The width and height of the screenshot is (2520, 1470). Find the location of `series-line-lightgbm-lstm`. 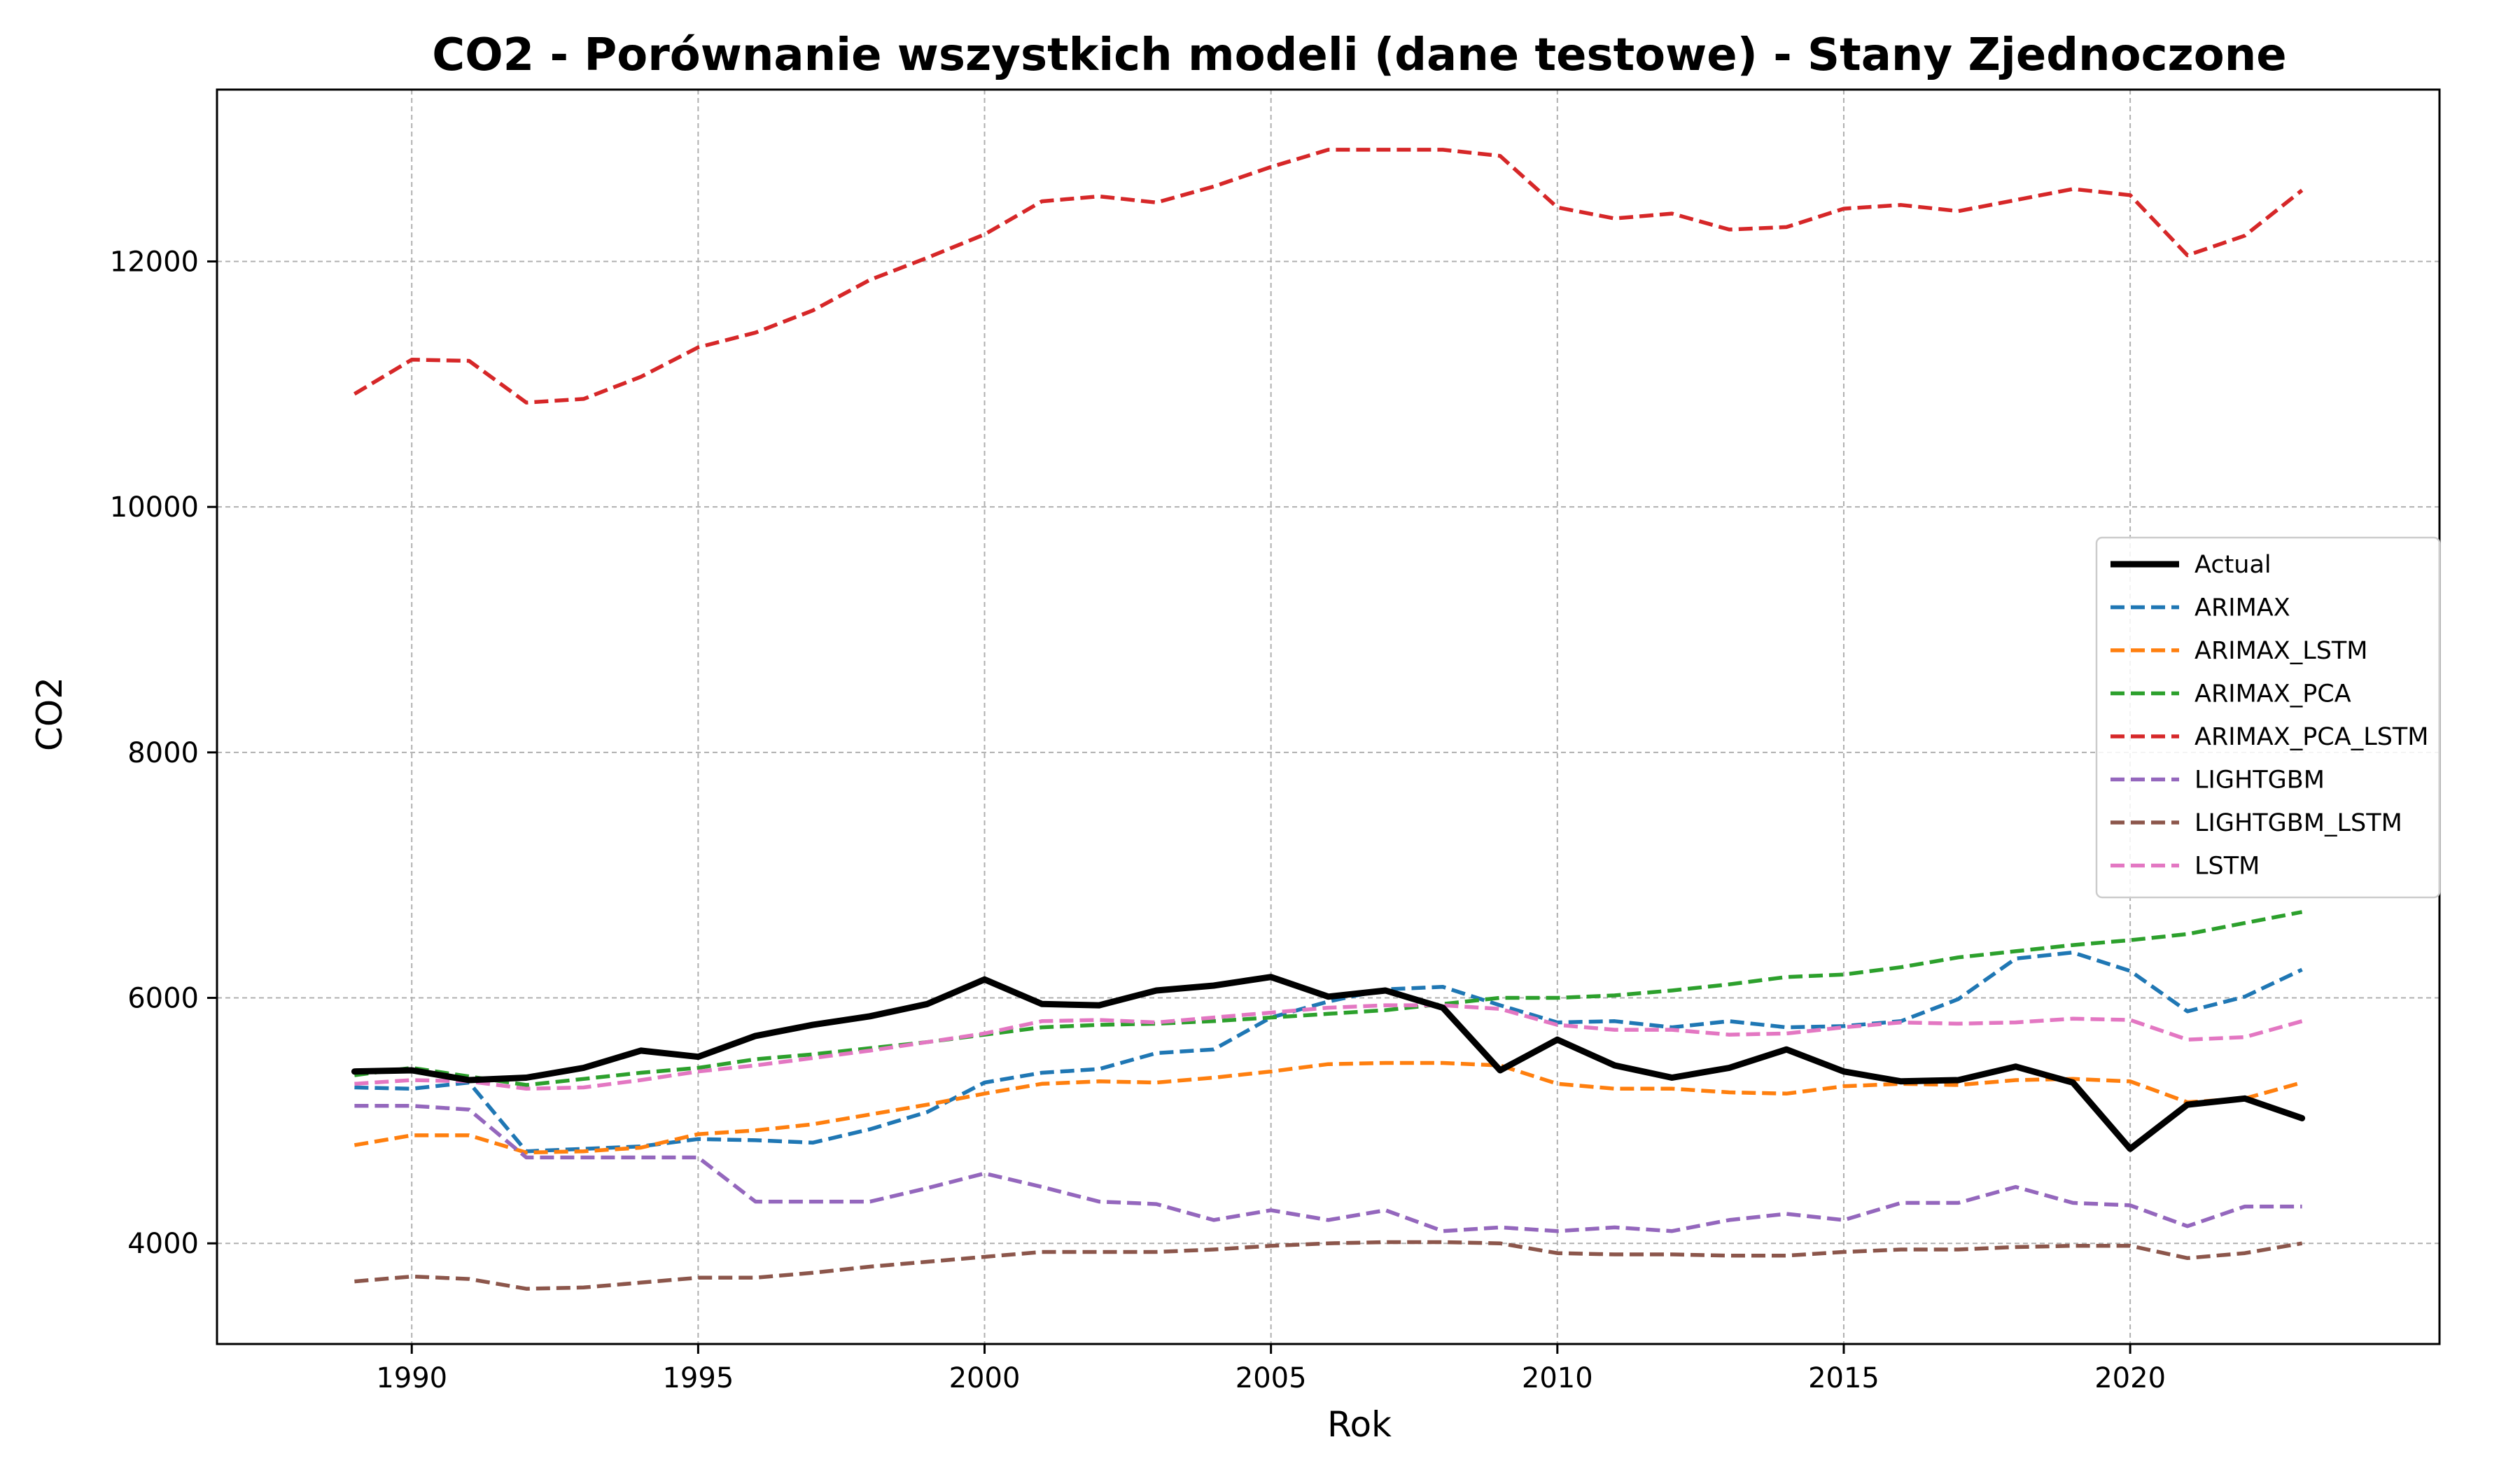

series-line-lightgbm-lstm is located at coordinates (1328, 1265).